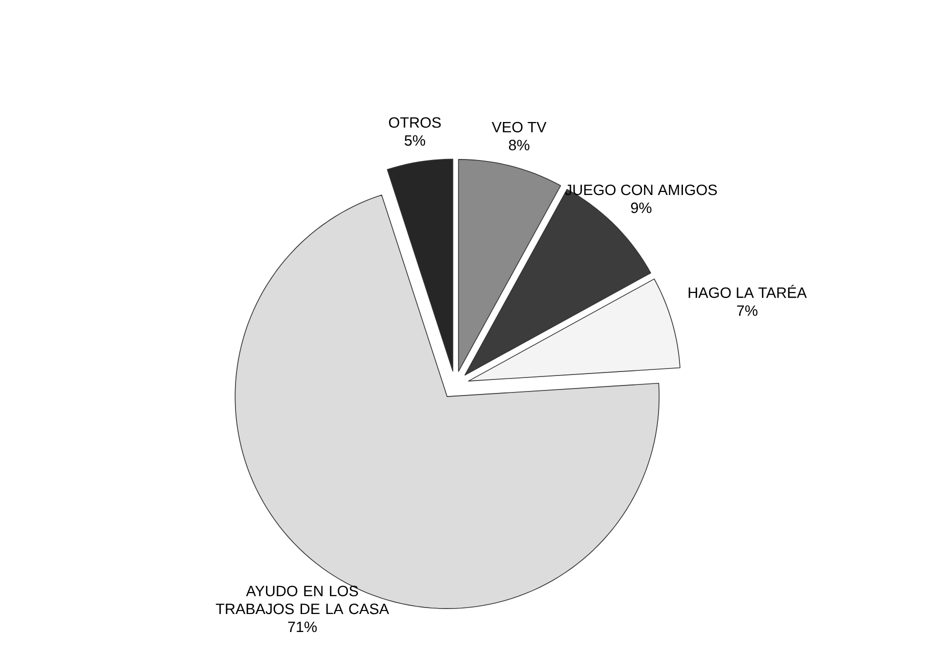  Describe the element at coordinates (414, 122) in the screenshot. I see `slice-label: OTROS` at that location.